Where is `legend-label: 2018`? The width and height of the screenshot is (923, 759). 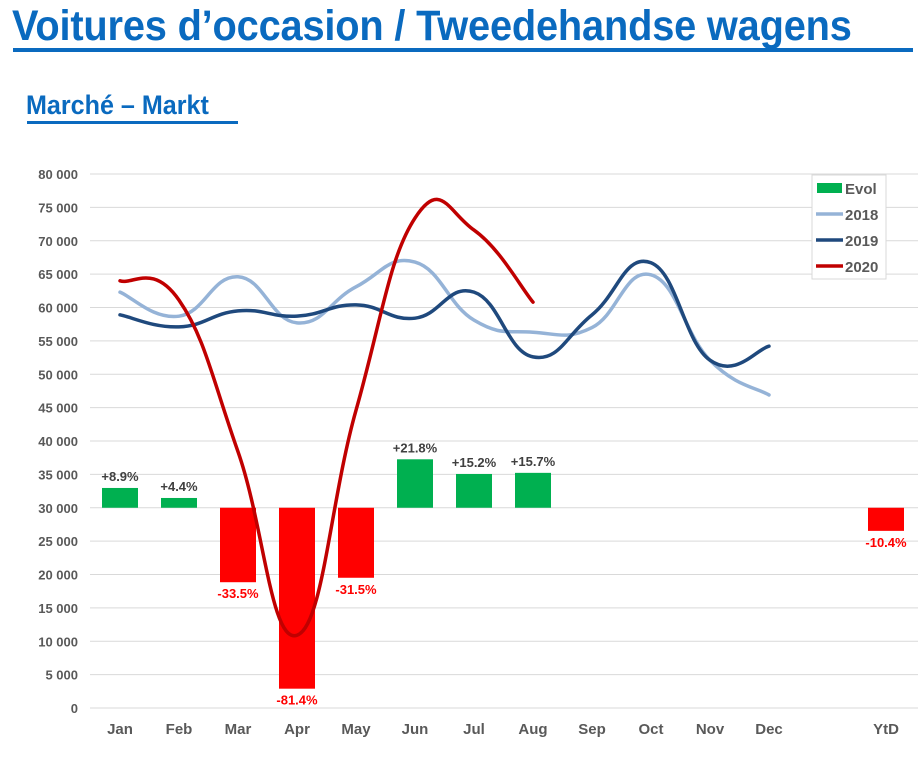
legend-label: 2018 is located at coordinates (861, 215).